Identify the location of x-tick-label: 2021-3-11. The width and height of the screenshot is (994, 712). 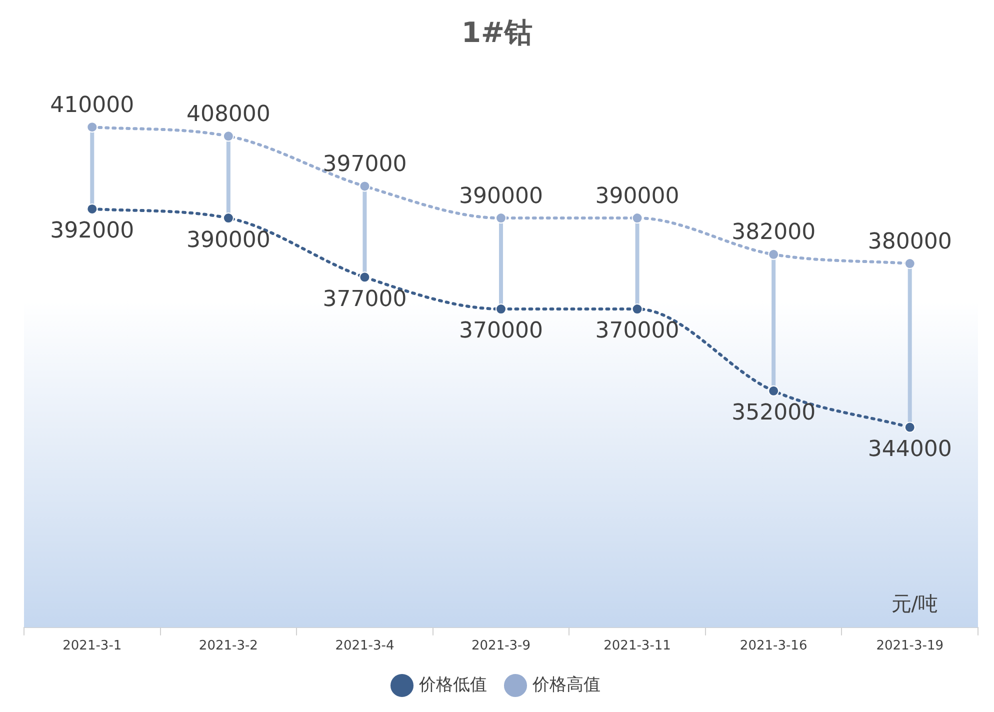
(637, 646).